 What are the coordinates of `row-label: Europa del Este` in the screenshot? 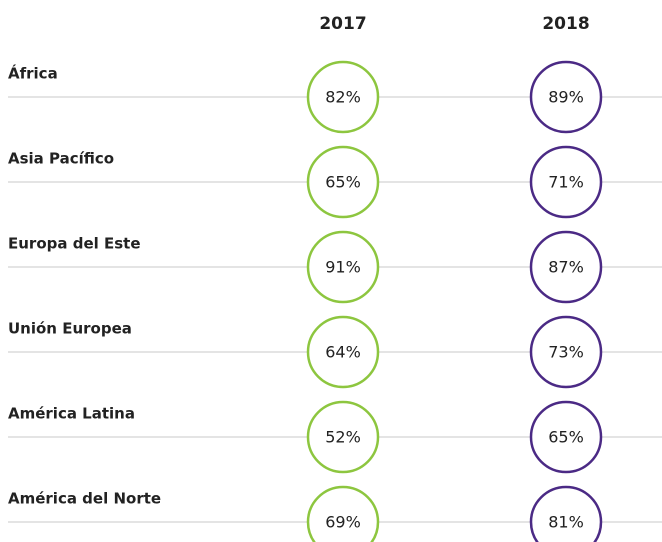 It's located at (74, 244).